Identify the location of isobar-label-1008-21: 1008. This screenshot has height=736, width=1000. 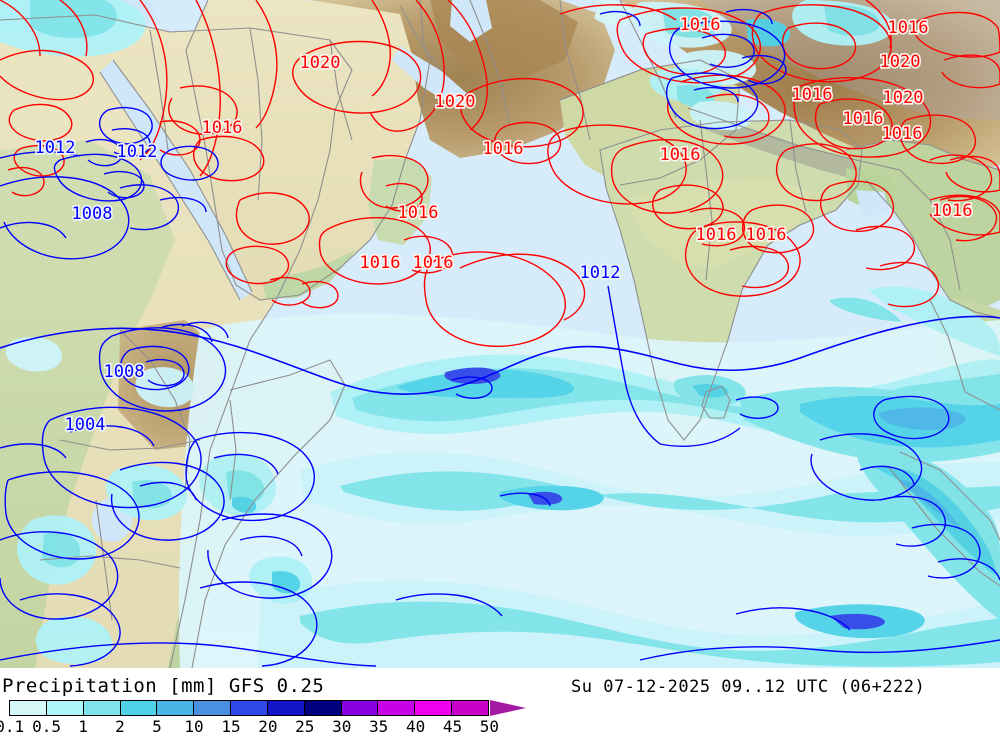
(124, 372).